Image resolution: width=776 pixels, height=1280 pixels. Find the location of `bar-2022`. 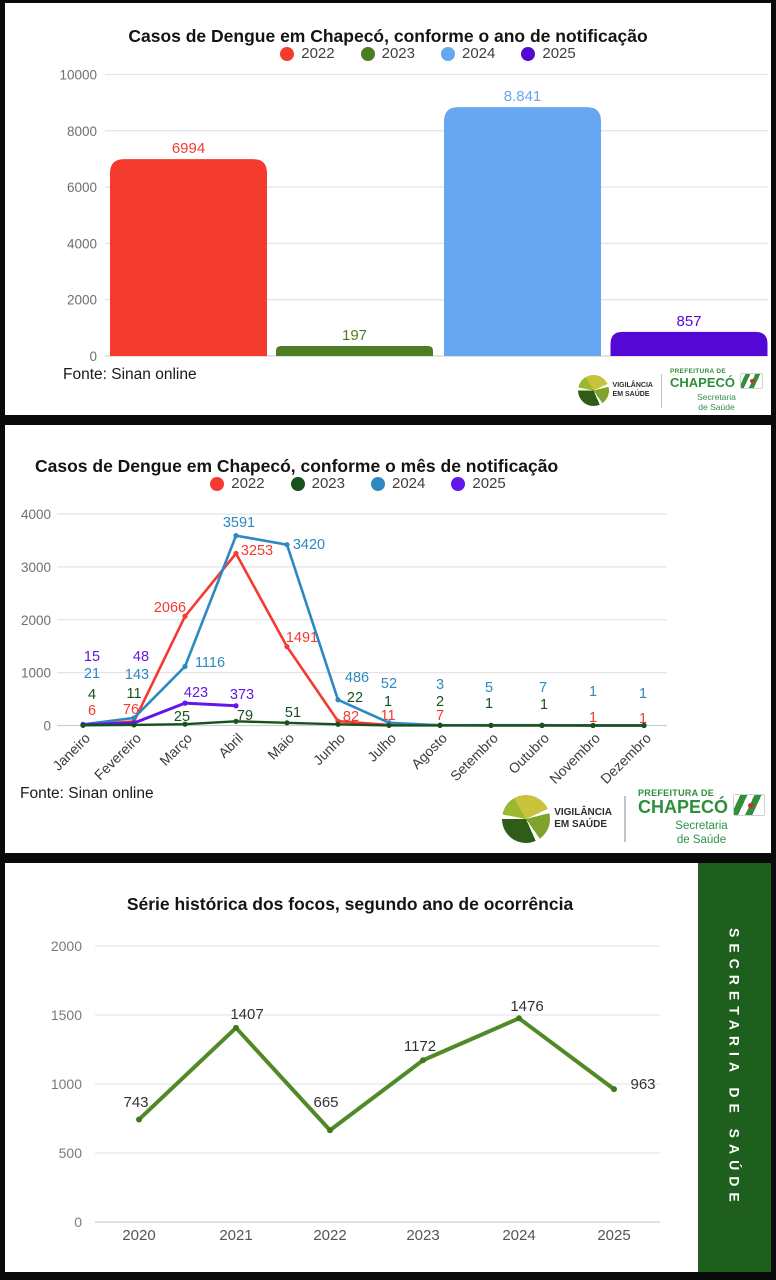

bar-2022 is located at coordinates (188, 257).